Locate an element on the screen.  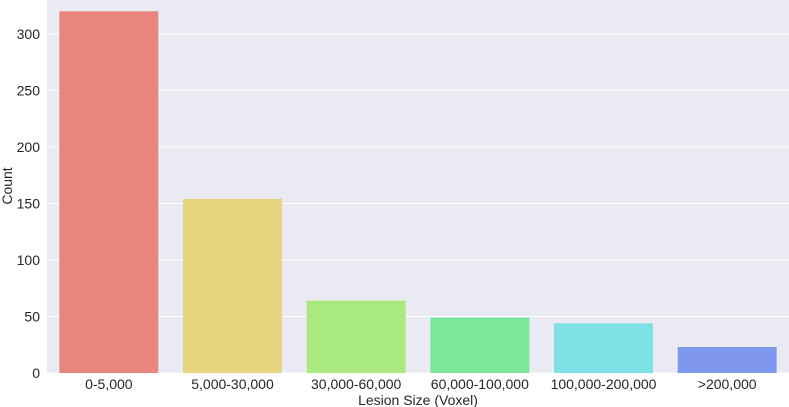
x-tick-label: 60,000-100,000 is located at coordinates (480, 384).